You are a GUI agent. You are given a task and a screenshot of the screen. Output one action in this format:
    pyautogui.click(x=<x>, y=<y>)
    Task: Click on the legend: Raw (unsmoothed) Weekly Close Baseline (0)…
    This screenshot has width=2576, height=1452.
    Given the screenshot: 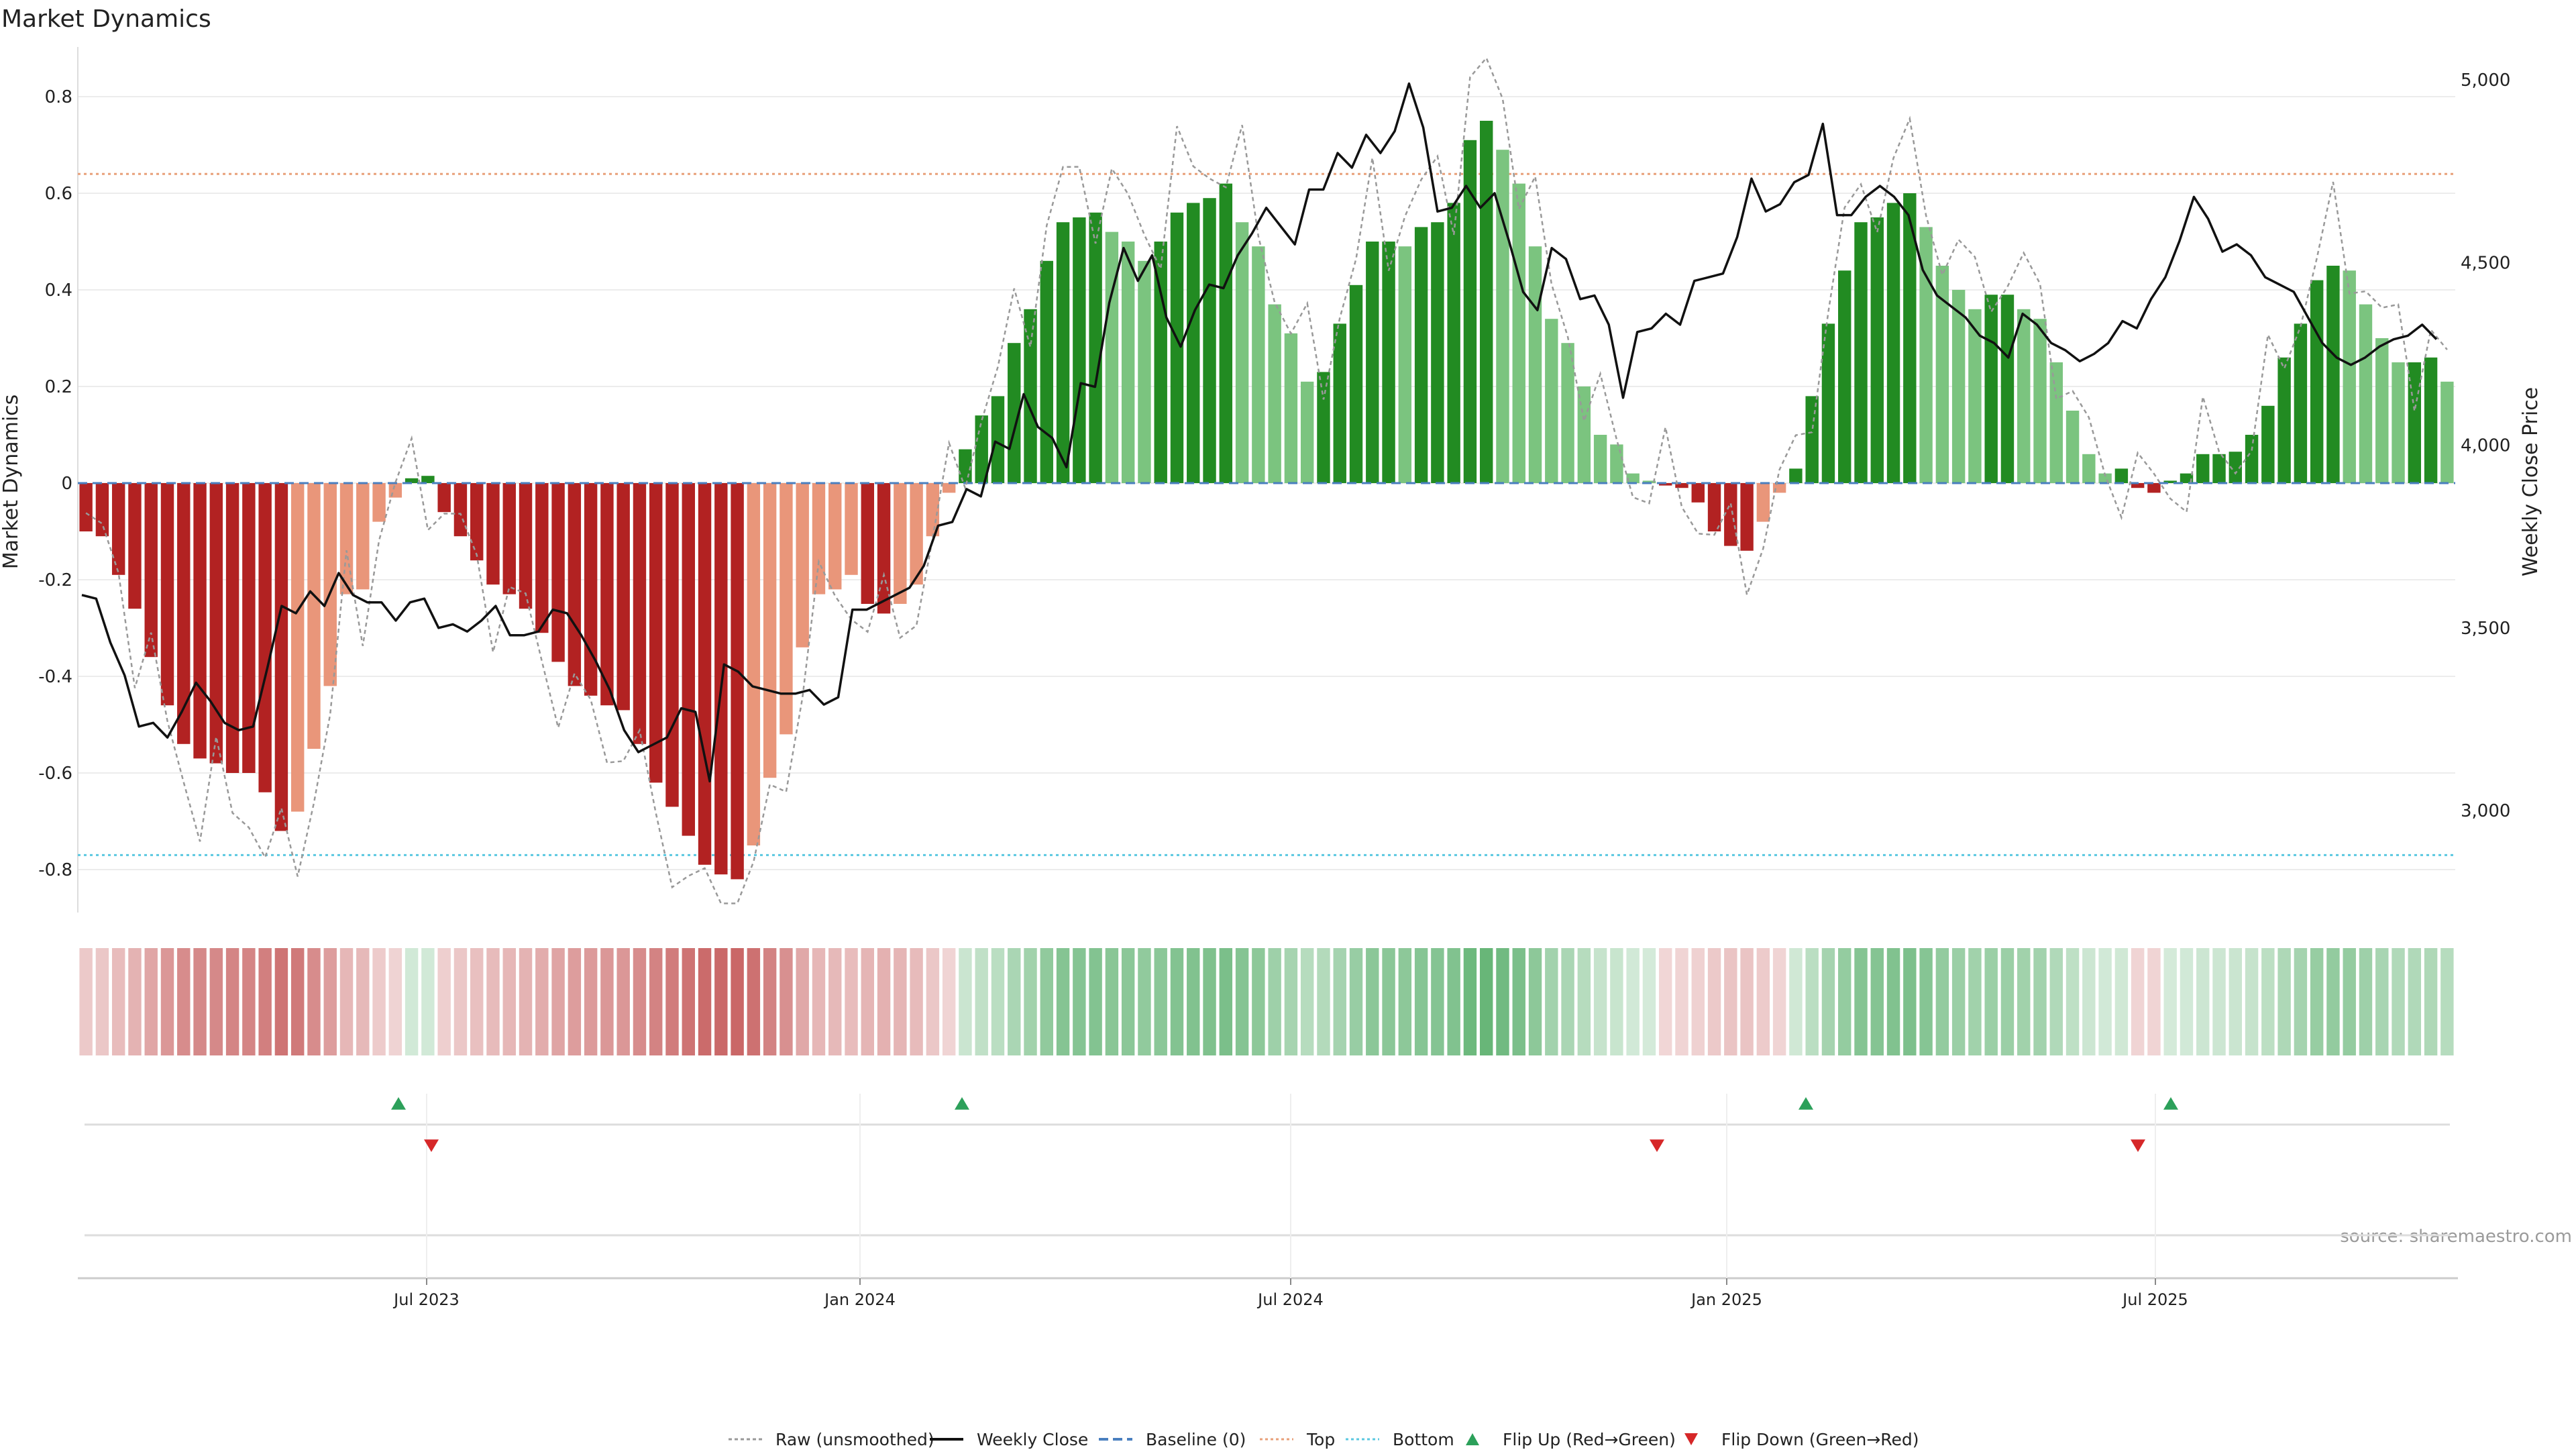 What is the action you would take?
    pyautogui.click(x=1324, y=1439)
    